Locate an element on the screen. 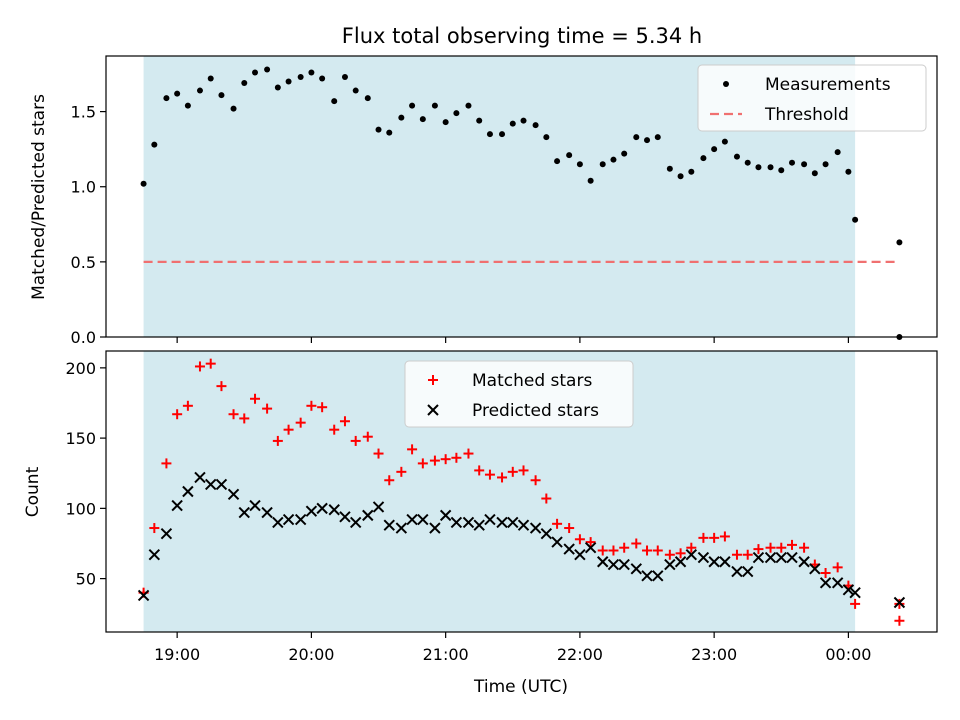 This screenshot has width=960, height=720. x-tick-label: 21:00 is located at coordinates (446, 654).